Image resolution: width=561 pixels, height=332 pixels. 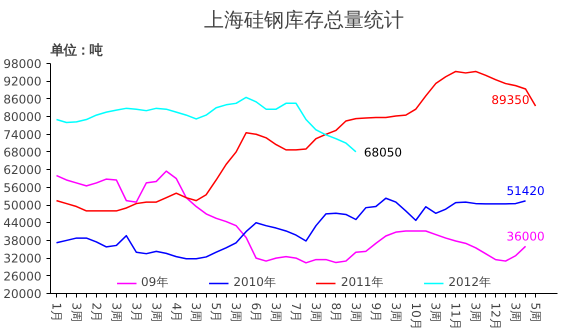 What do you see at coordinates (525, 191) in the screenshot?
I see `data-label: 51420` at bounding box center [525, 191].